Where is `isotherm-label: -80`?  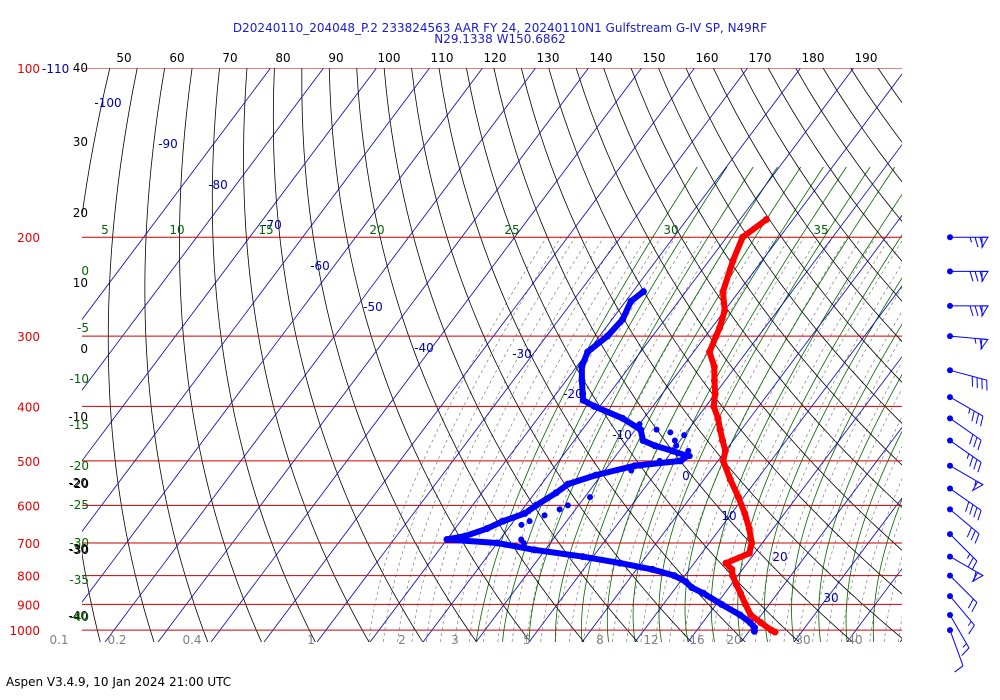 isotherm-label: -80 is located at coordinates (218, 185).